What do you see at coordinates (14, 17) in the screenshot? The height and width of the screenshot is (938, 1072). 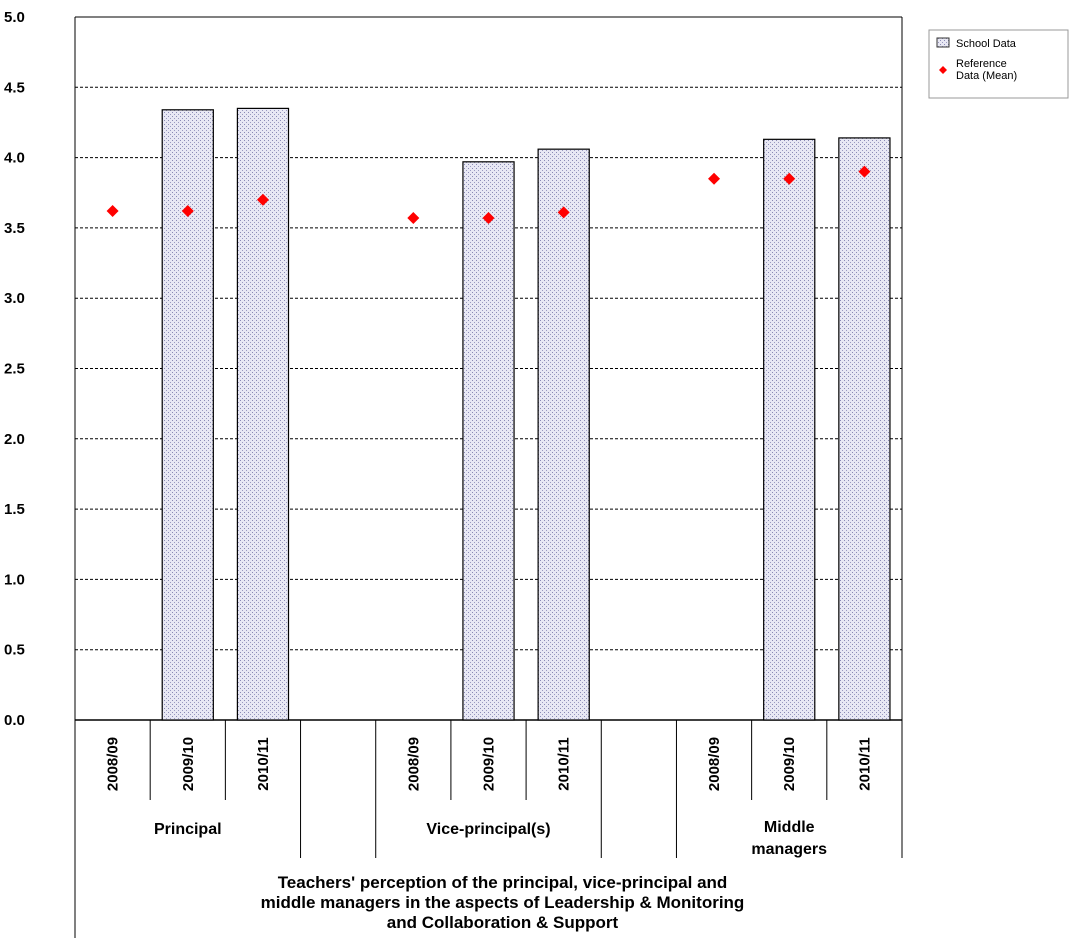 I see `y-tick-label: 5.0` at bounding box center [14, 17].